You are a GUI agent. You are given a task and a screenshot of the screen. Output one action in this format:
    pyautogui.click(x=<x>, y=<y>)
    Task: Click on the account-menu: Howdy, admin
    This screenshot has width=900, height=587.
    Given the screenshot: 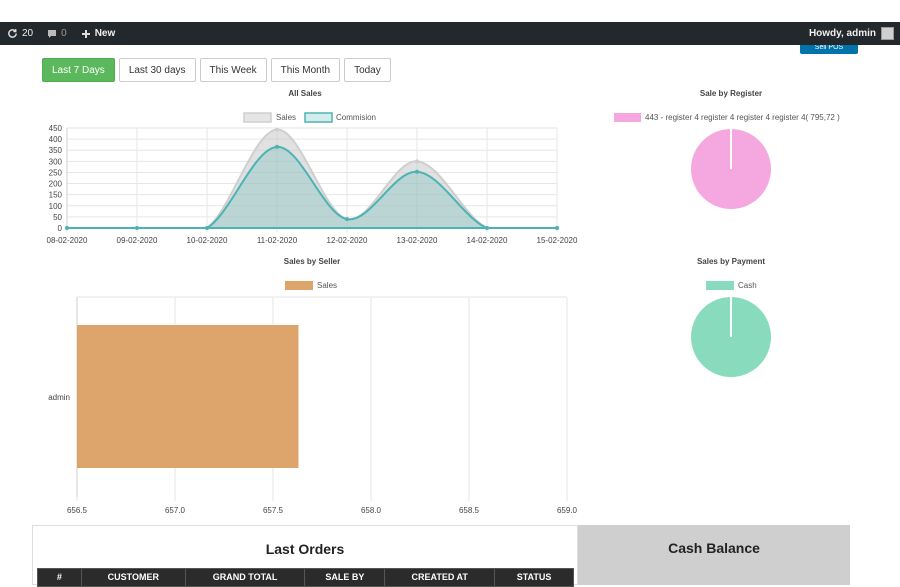 What is the action you would take?
    pyautogui.click(x=854, y=33)
    